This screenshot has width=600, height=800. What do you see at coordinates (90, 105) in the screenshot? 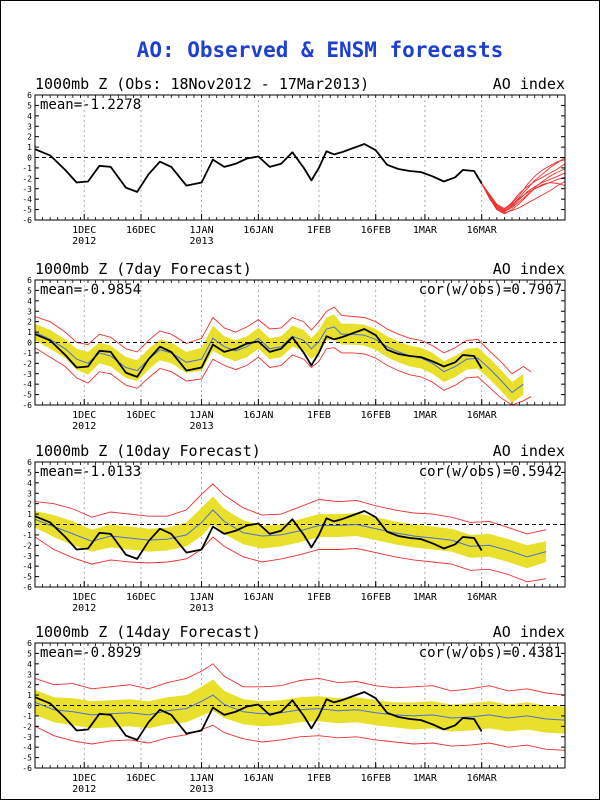
I see `mean-annotation: mean=-1.2278` at bounding box center [90, 105].